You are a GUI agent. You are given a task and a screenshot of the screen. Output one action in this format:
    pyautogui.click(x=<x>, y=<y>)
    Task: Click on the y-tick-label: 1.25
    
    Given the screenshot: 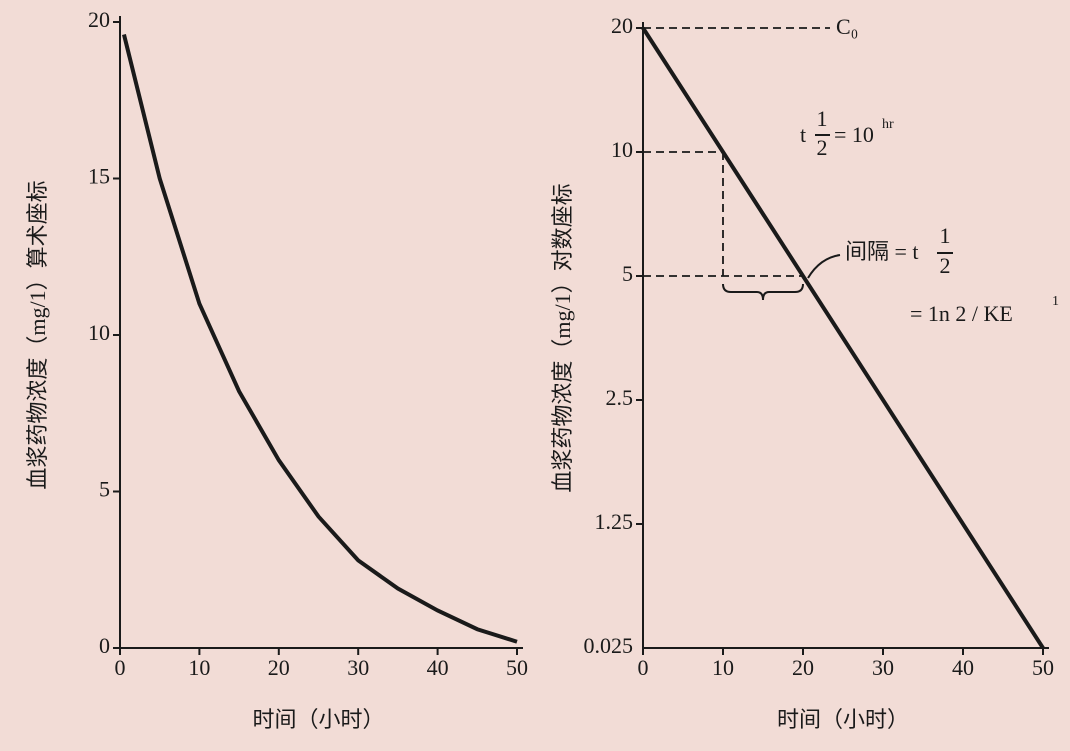 What is the action you would take?
    pyautogui.click(x=614, y=521)
    